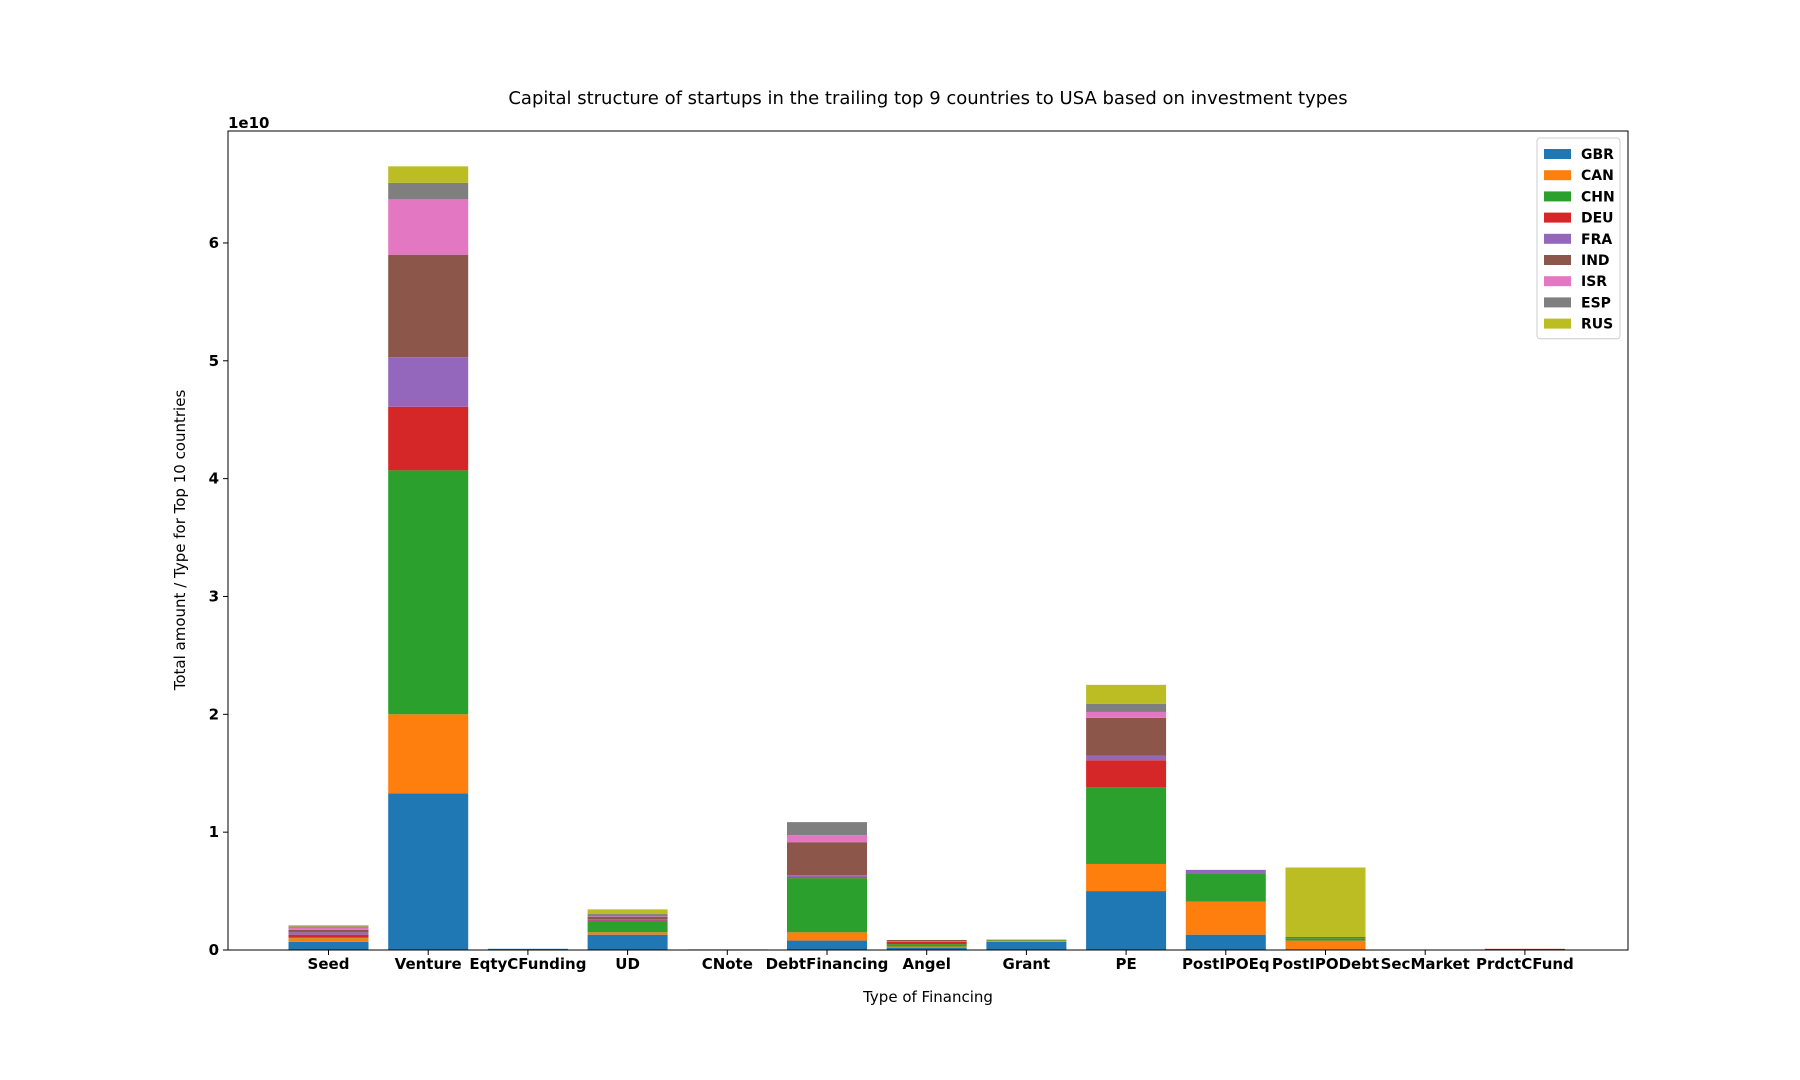  Describe the element at coordinates (1557, 302) in the screenshot. I see `legend-swatch-esp` at that location.